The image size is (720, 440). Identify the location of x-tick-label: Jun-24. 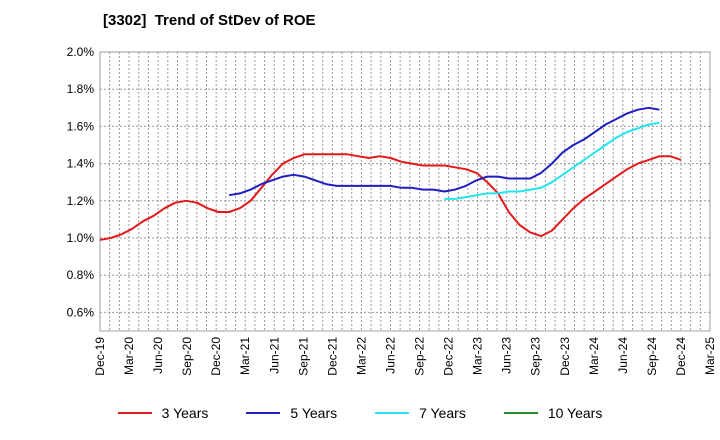
(623, 355).